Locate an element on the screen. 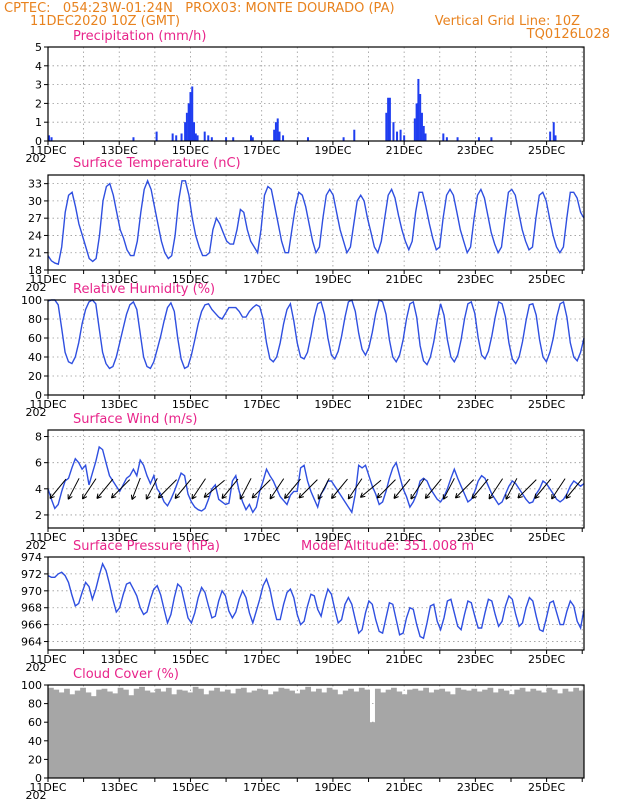 Image resolution: width=618 pixels, height=800 pixels. header-grid-line: Vertical Grid Line: 10Z is located at coordinates (507, 21).